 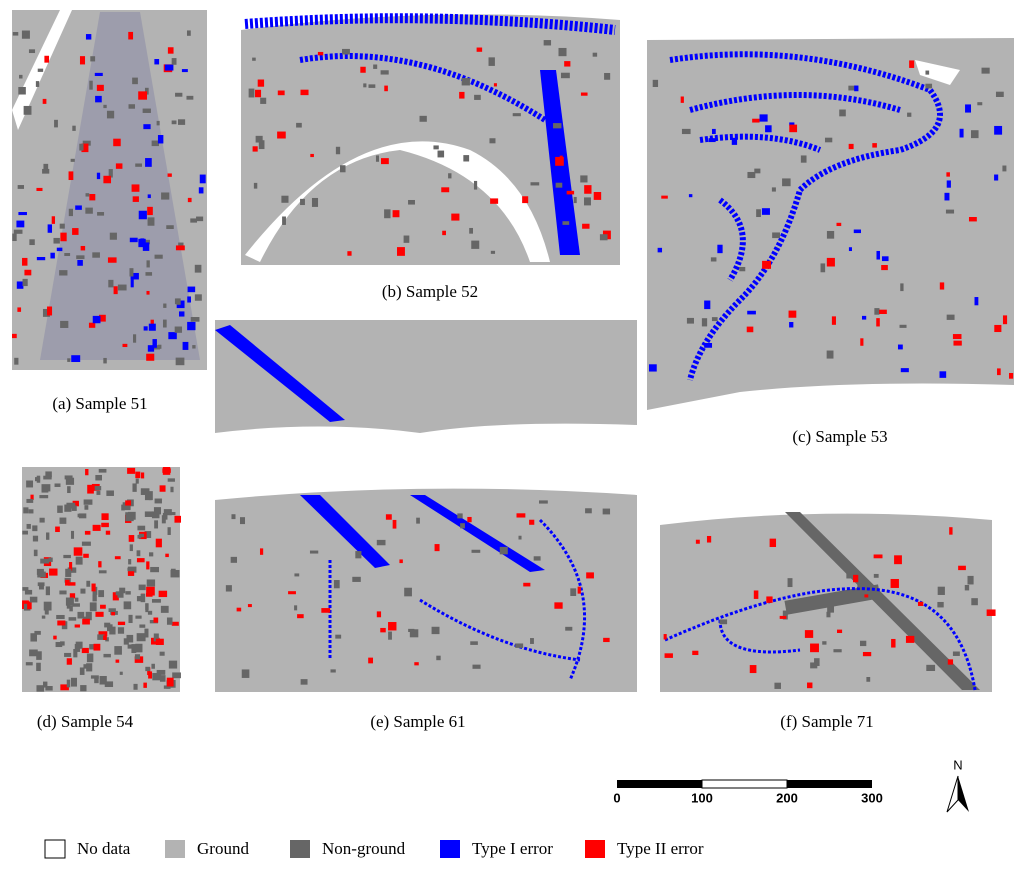 I want to click on caption: (c) Sample 53, so click(x=839, y=436).